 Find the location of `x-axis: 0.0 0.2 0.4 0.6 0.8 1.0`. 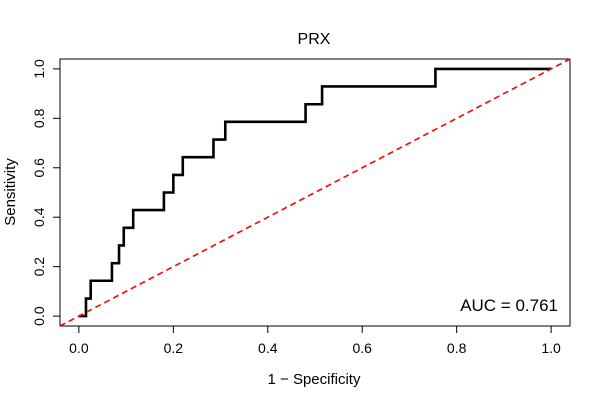

x-axis: 0.0 0.2 0.4 0.6 0.8 1.0 is located at coordinates (315, 340).